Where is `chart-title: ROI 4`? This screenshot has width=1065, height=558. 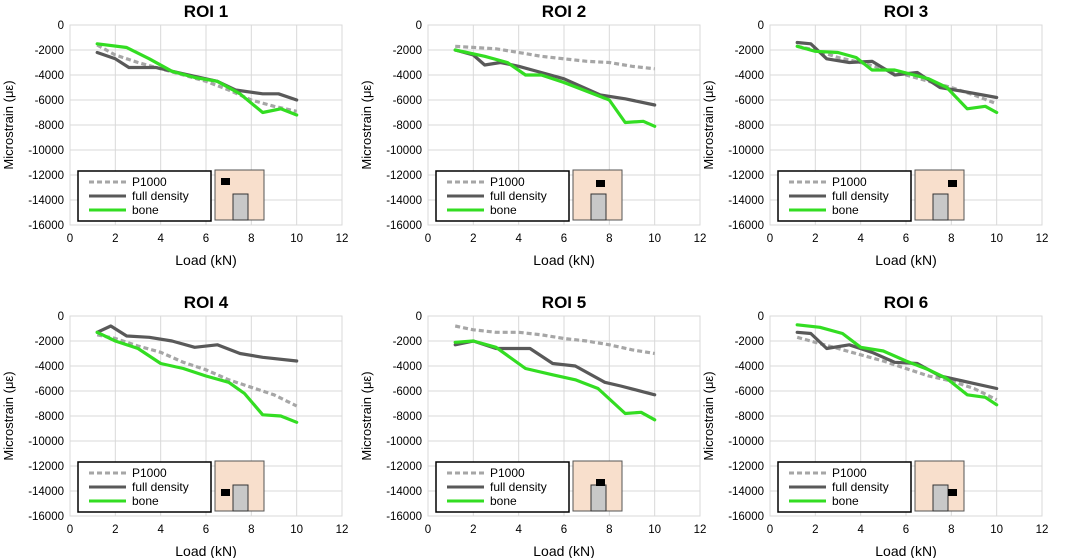 chart-title: ROI 4 is located at coordinates (206, 302).